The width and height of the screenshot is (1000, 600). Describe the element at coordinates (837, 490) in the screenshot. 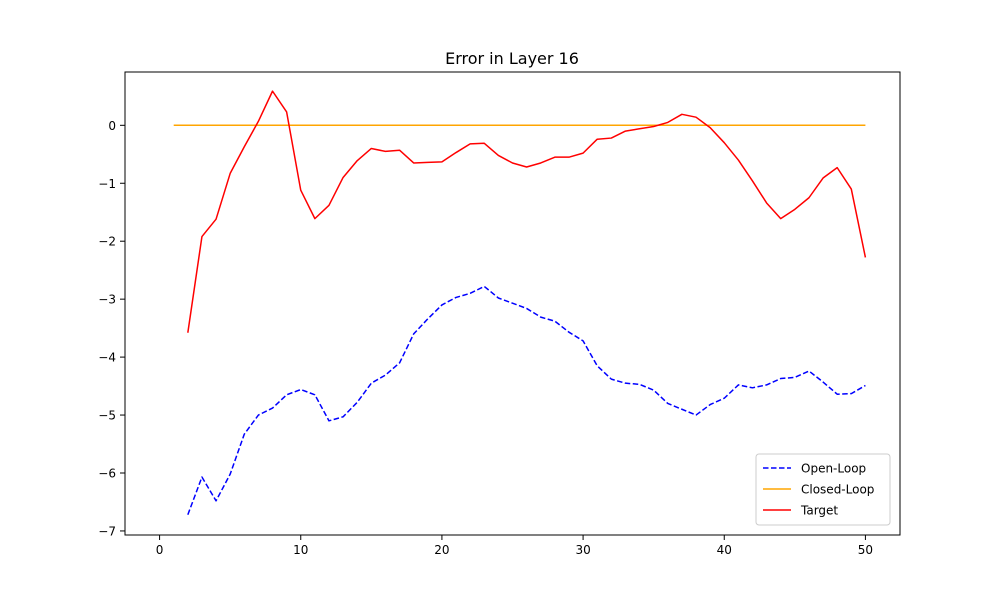

I see `legend-label: Closed-Loop` at that location.